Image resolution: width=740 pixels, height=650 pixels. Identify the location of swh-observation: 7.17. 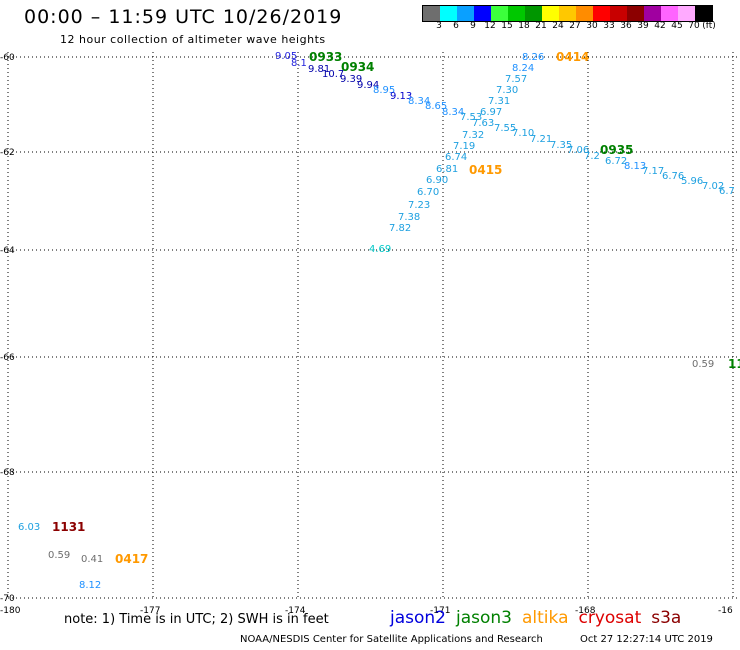
(653, 171).